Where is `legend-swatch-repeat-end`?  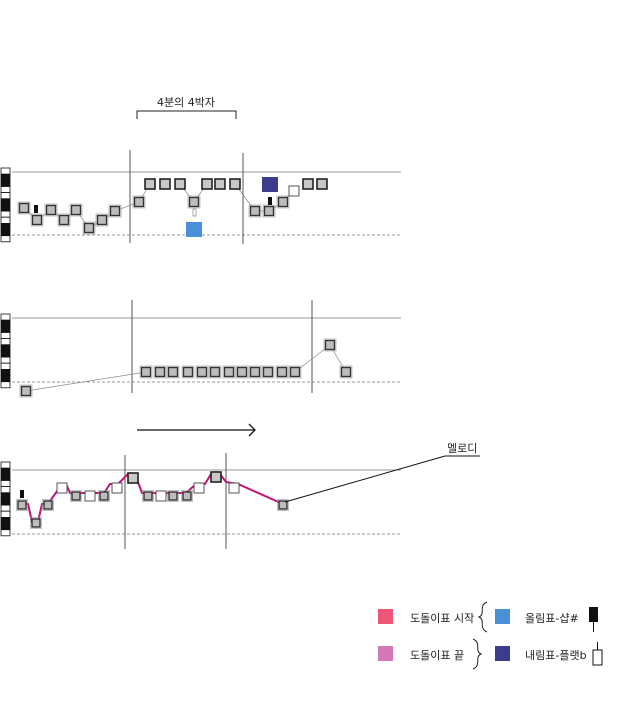 legend-swatch-repeat-end is located at coordinates (385, 653).